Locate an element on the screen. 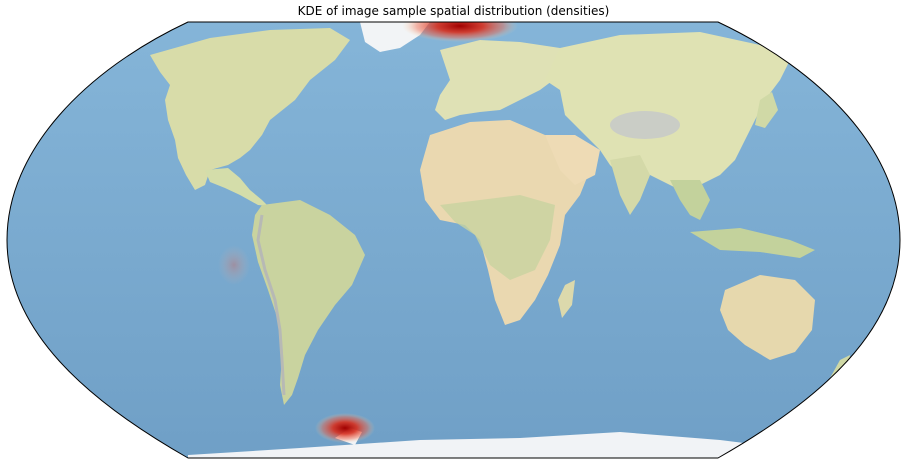 Image resolution: width=907 pixels, height=465 pixels. africa-green-belt is located at coordinates (497, 237).